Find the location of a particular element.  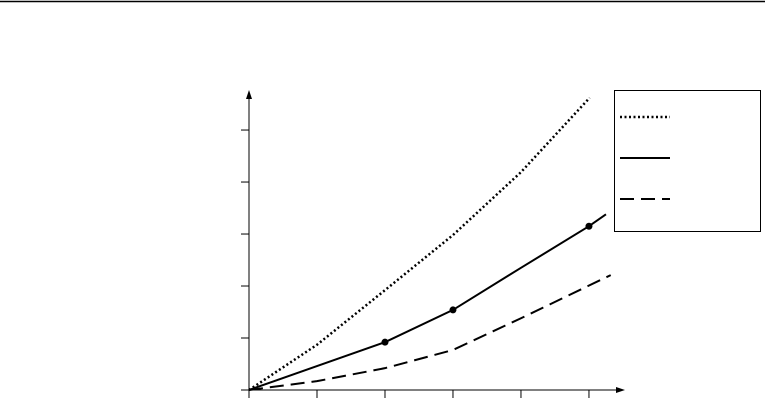

y-axis-arrow is located at coordinates (249, 94).